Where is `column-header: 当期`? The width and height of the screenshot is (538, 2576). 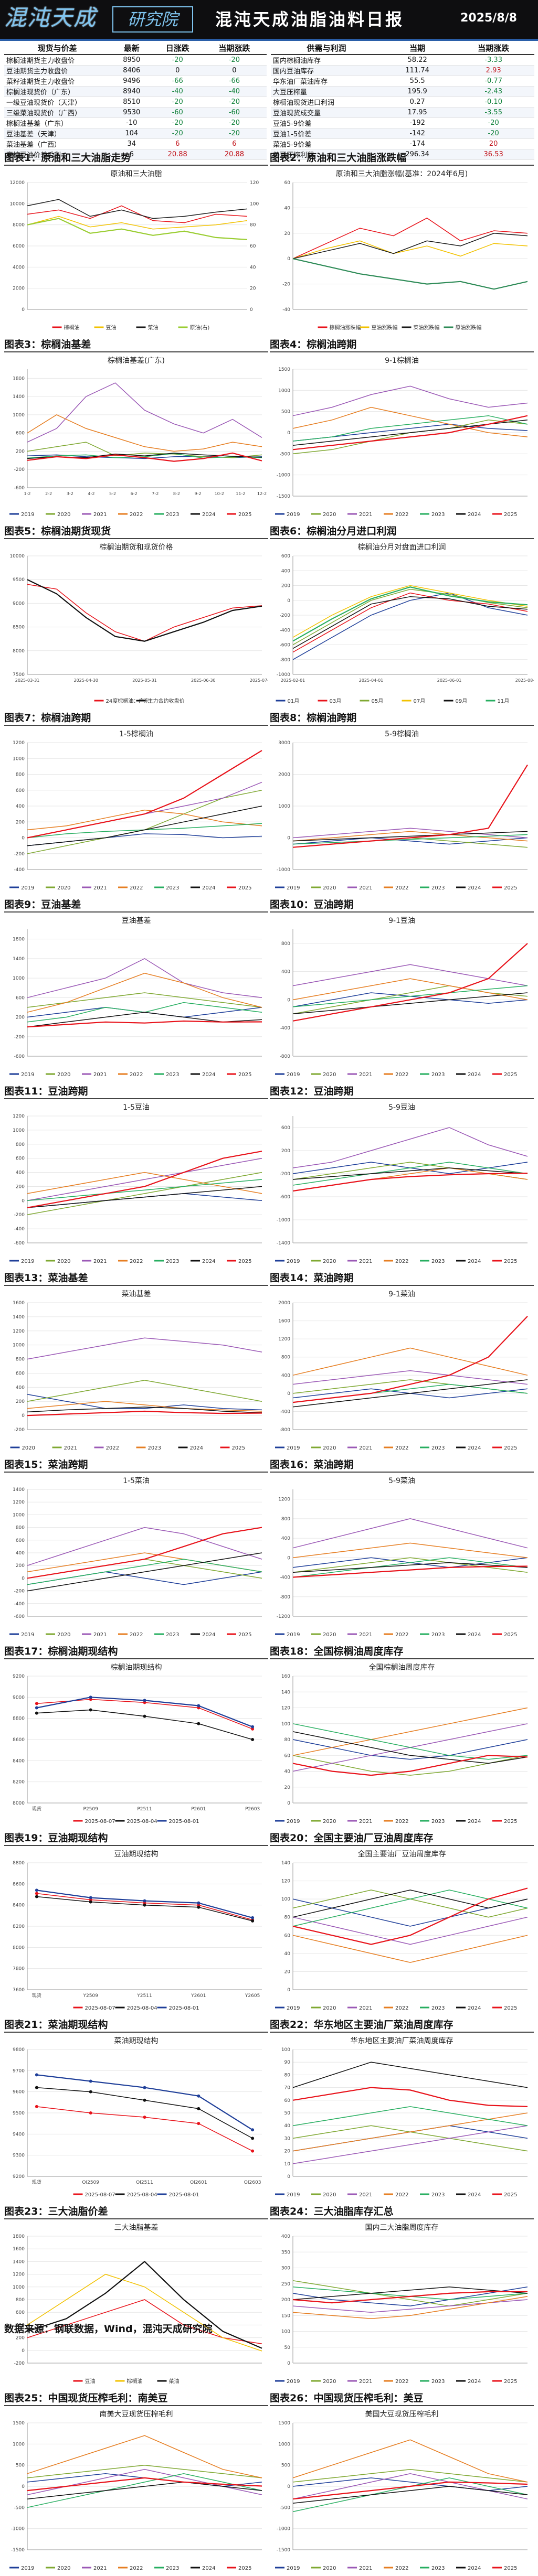
column-header: 当期 is located at coordinates (417, 48).